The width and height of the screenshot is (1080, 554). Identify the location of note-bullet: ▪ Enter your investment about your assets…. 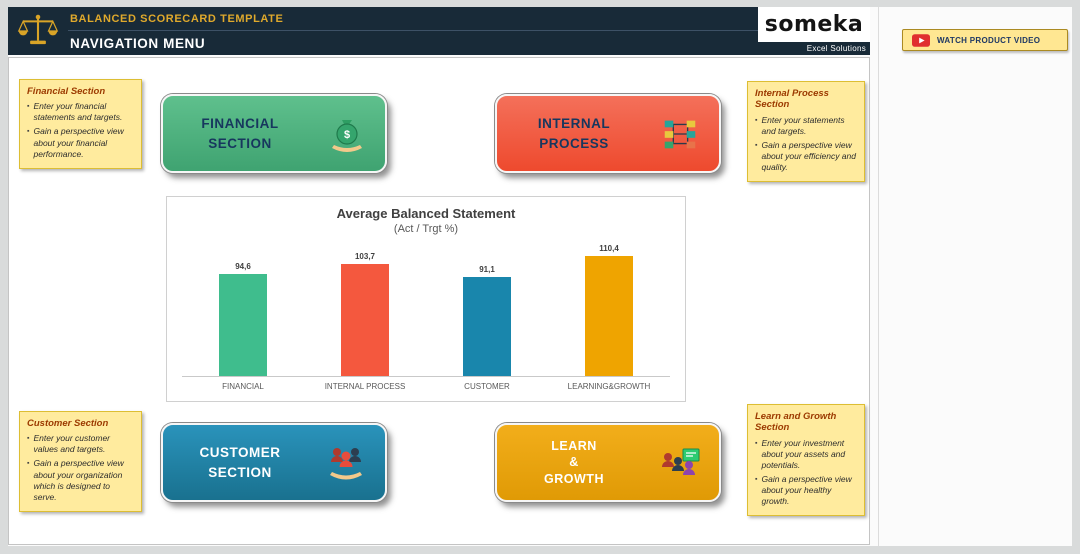
(806, 454).